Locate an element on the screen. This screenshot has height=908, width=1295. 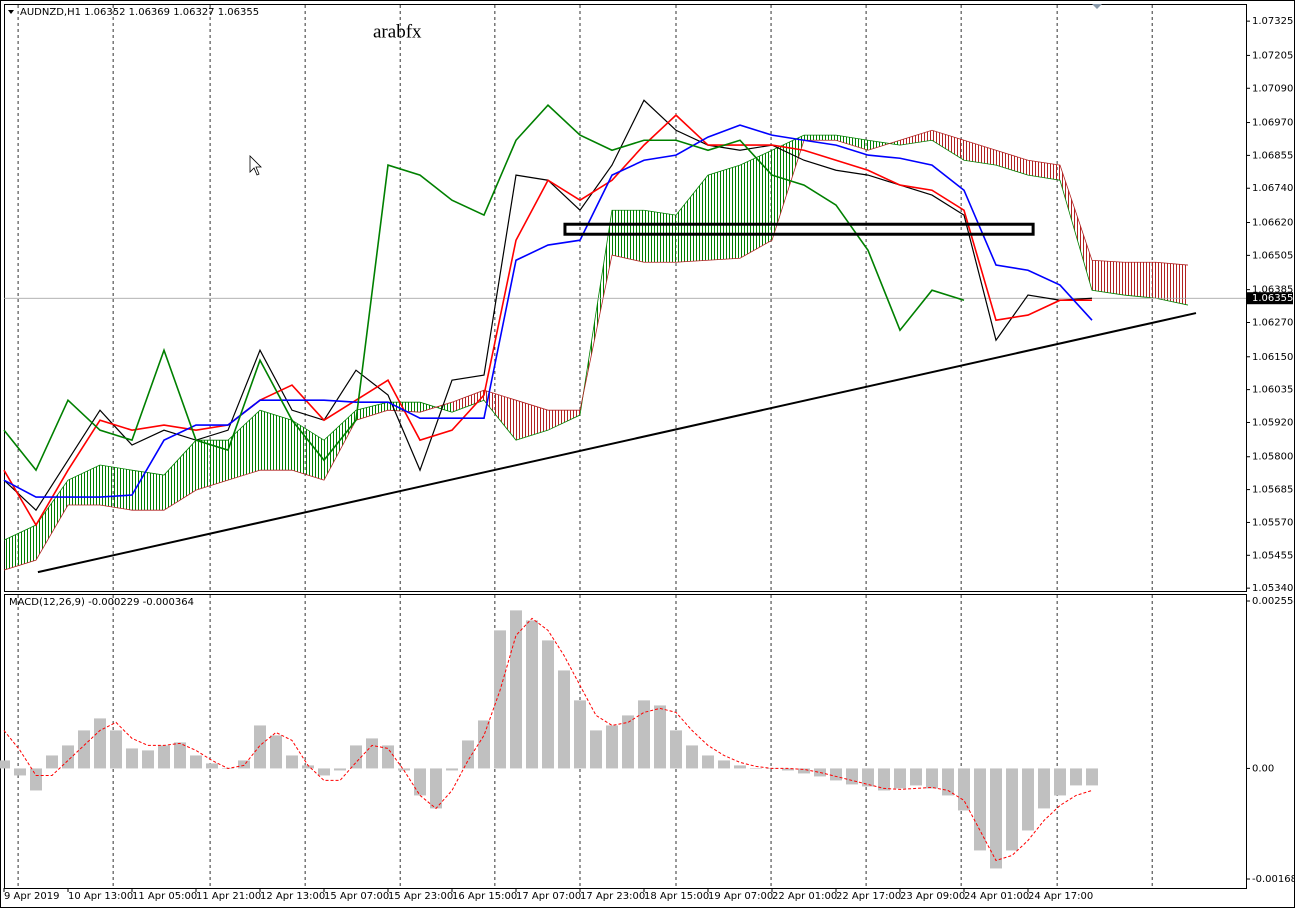
menu-arrow is located at coordinates (11, 12).